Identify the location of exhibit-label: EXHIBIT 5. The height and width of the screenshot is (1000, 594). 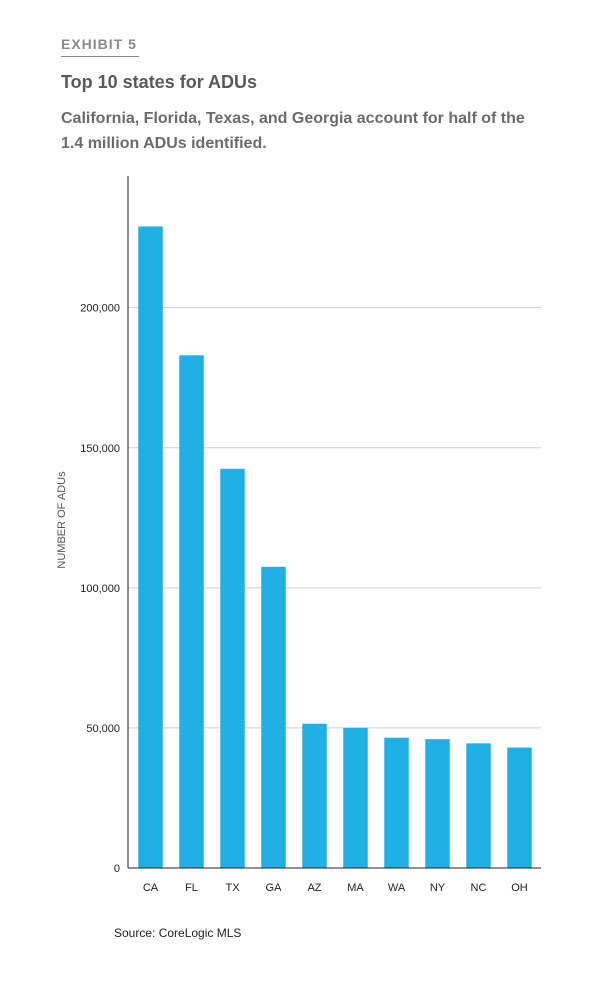
(99, 44).